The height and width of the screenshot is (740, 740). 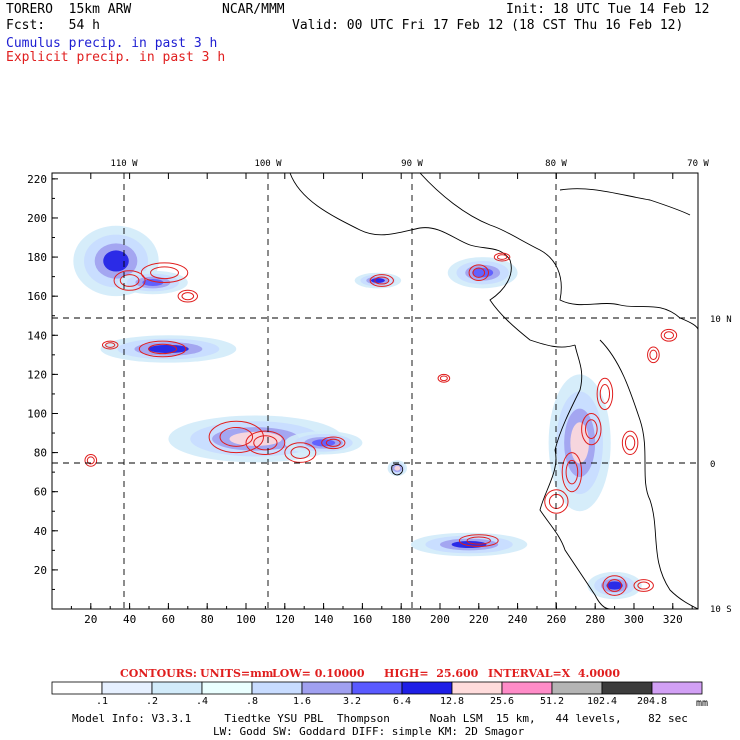 I want to click on lon-label: 90 W, so click(x=412, y=164).